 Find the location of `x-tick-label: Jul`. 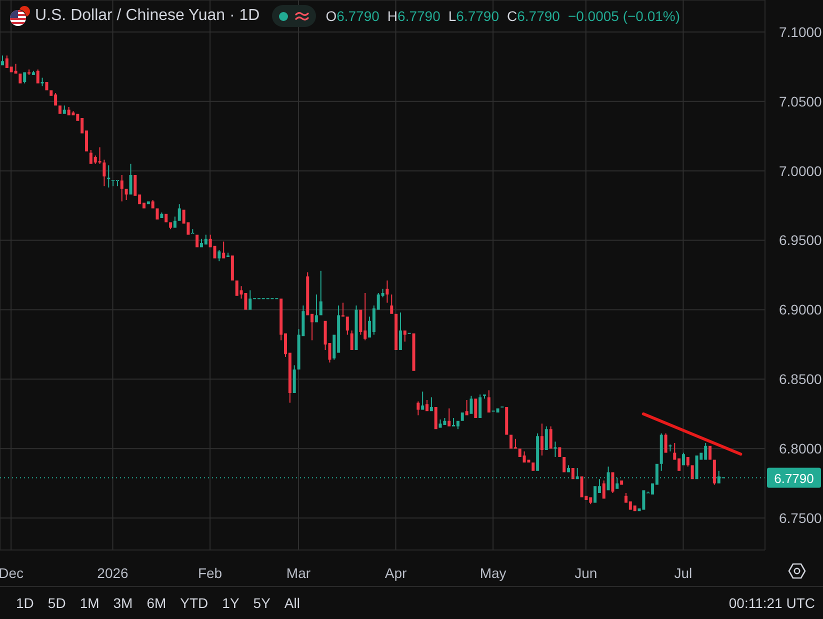

x-tick-label: Jul is located at coordinates (683, 572).